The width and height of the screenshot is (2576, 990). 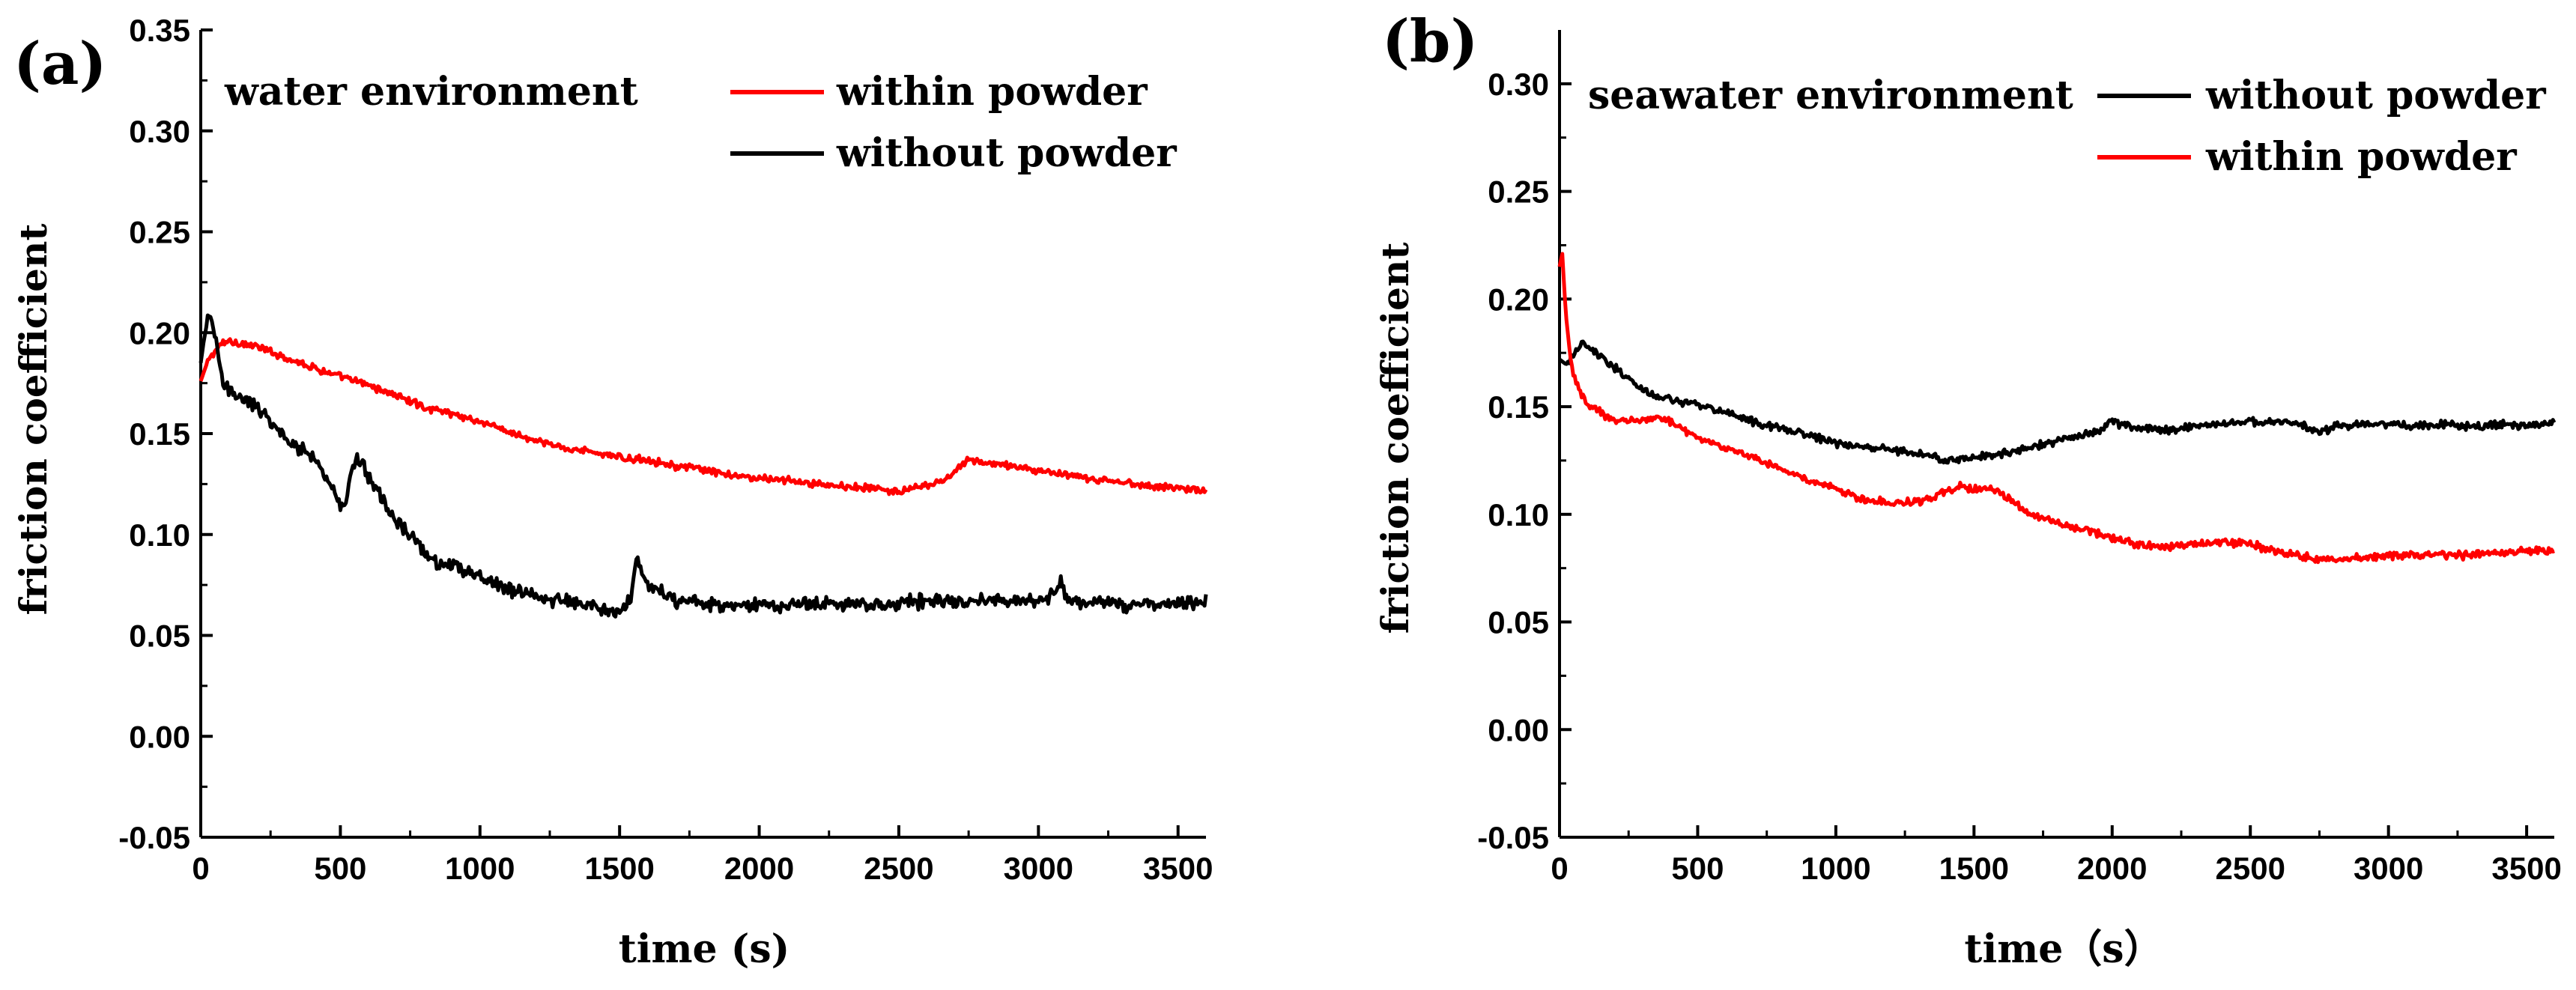 What do you see at coordinates (1395, 438) in the screenshot?
I see `y-axis-label-b: friction coefficient` at bounding box center [1395, 438].